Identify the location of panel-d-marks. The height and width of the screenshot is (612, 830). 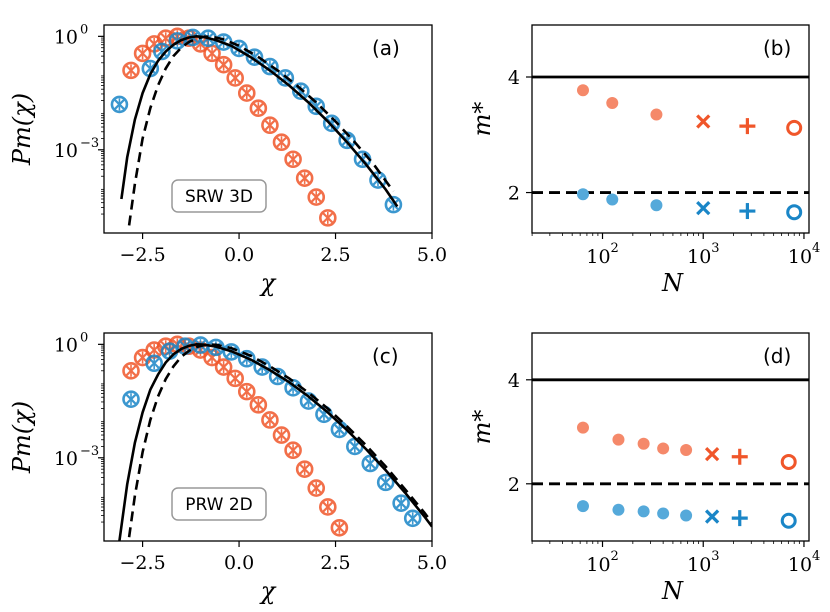
(670, 453).